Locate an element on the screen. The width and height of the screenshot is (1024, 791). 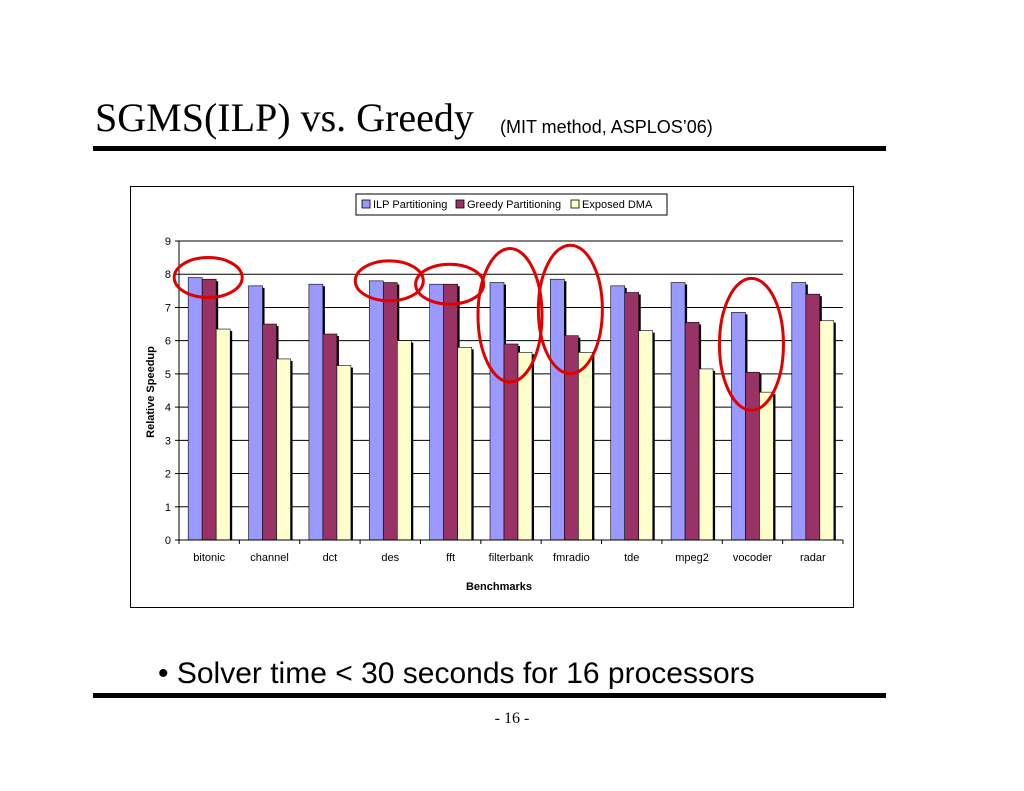
bar-tde-greedy is located at coordinates (632, 416).